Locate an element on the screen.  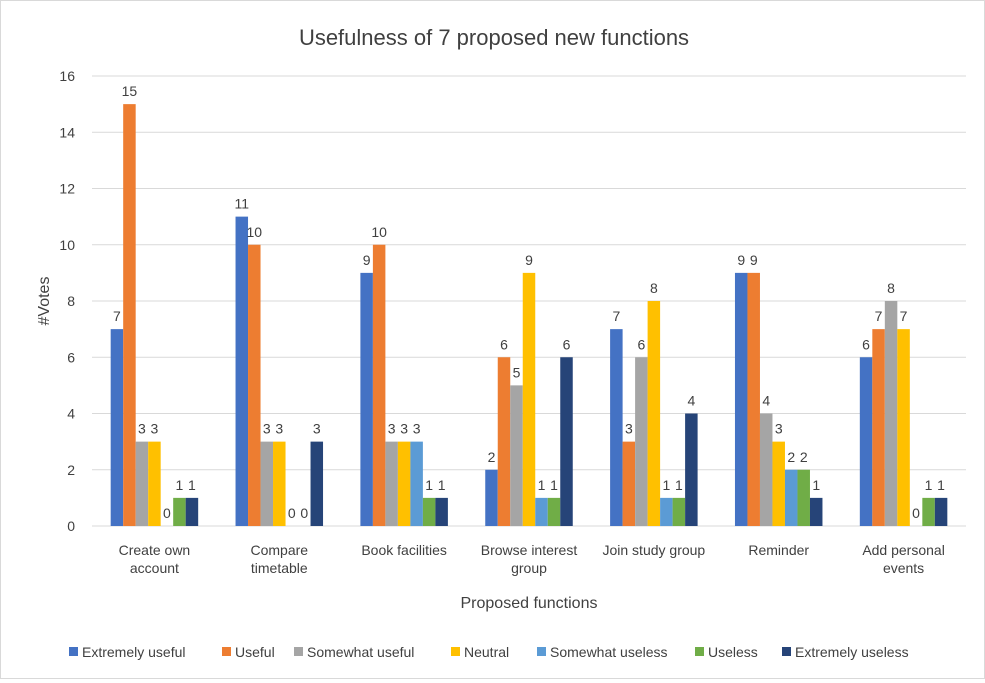
y-axis-title: #Votes is located at coordinates (44, 301).